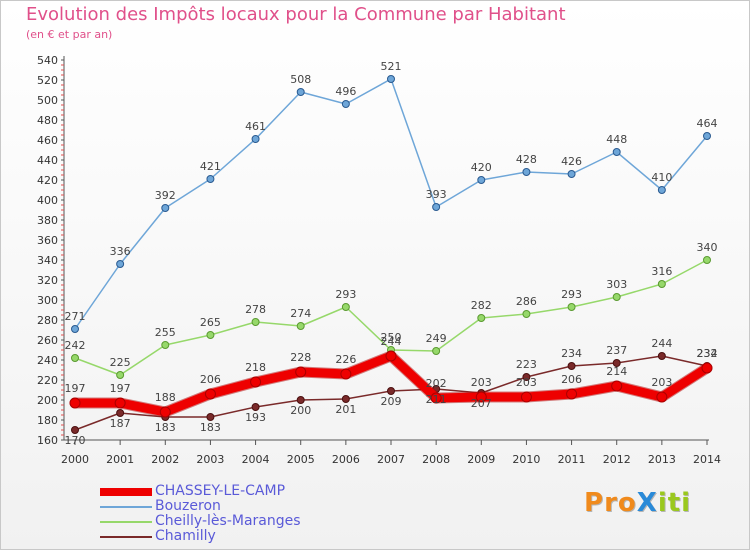  What do you see at coordinates (165, 427) in the screenshot?
I see `data-label: 183` at bounding box center [165, 427].